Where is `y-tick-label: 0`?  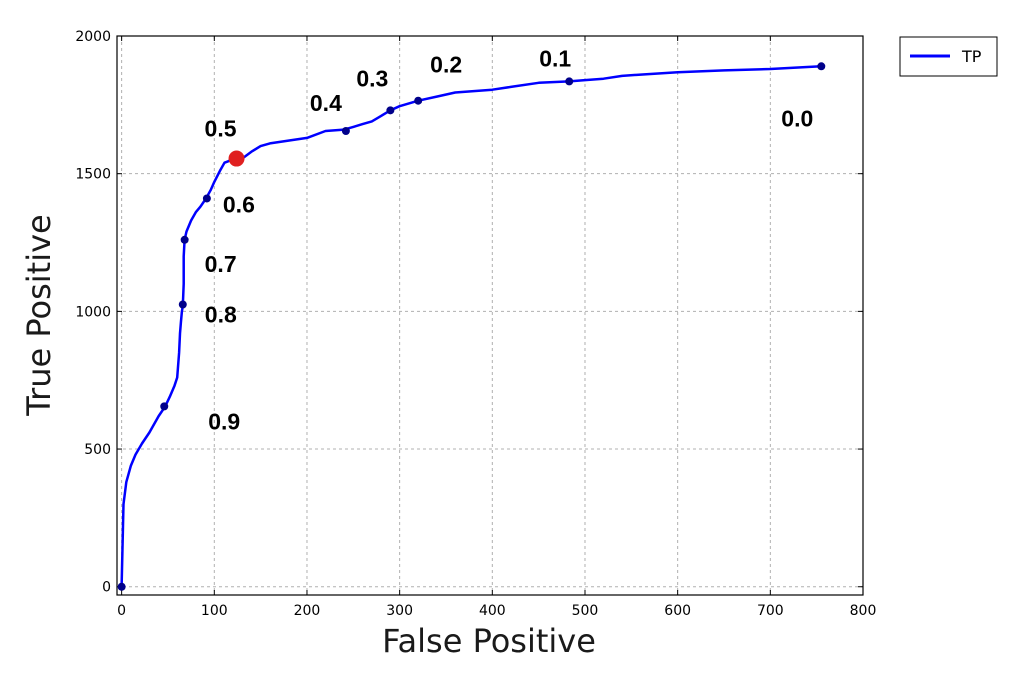
y-tick-label: 0 is located at coordinates (106, 588).